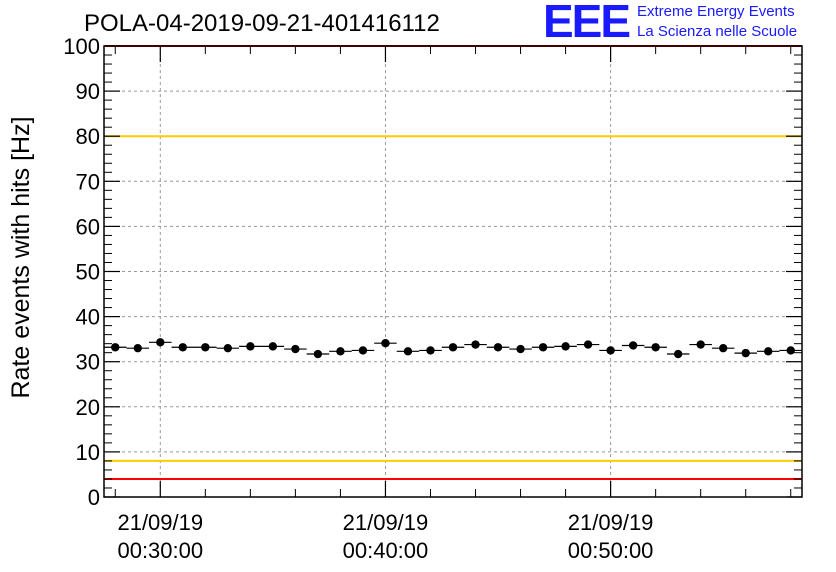 The width and height of the screenshot is (836, 572). I want to click on y-tick-label: 70, so click(88, 181).